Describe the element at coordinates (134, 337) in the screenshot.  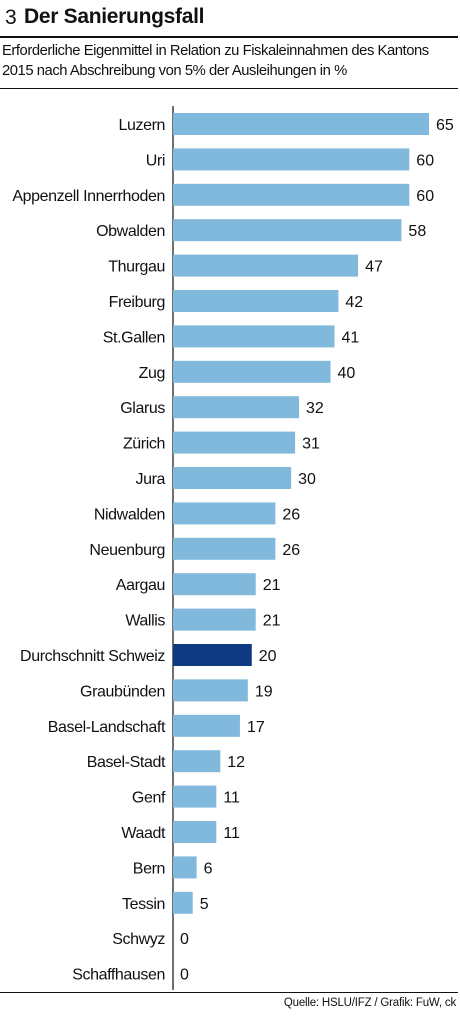
I see `category-label: St.Gallen` at that location.